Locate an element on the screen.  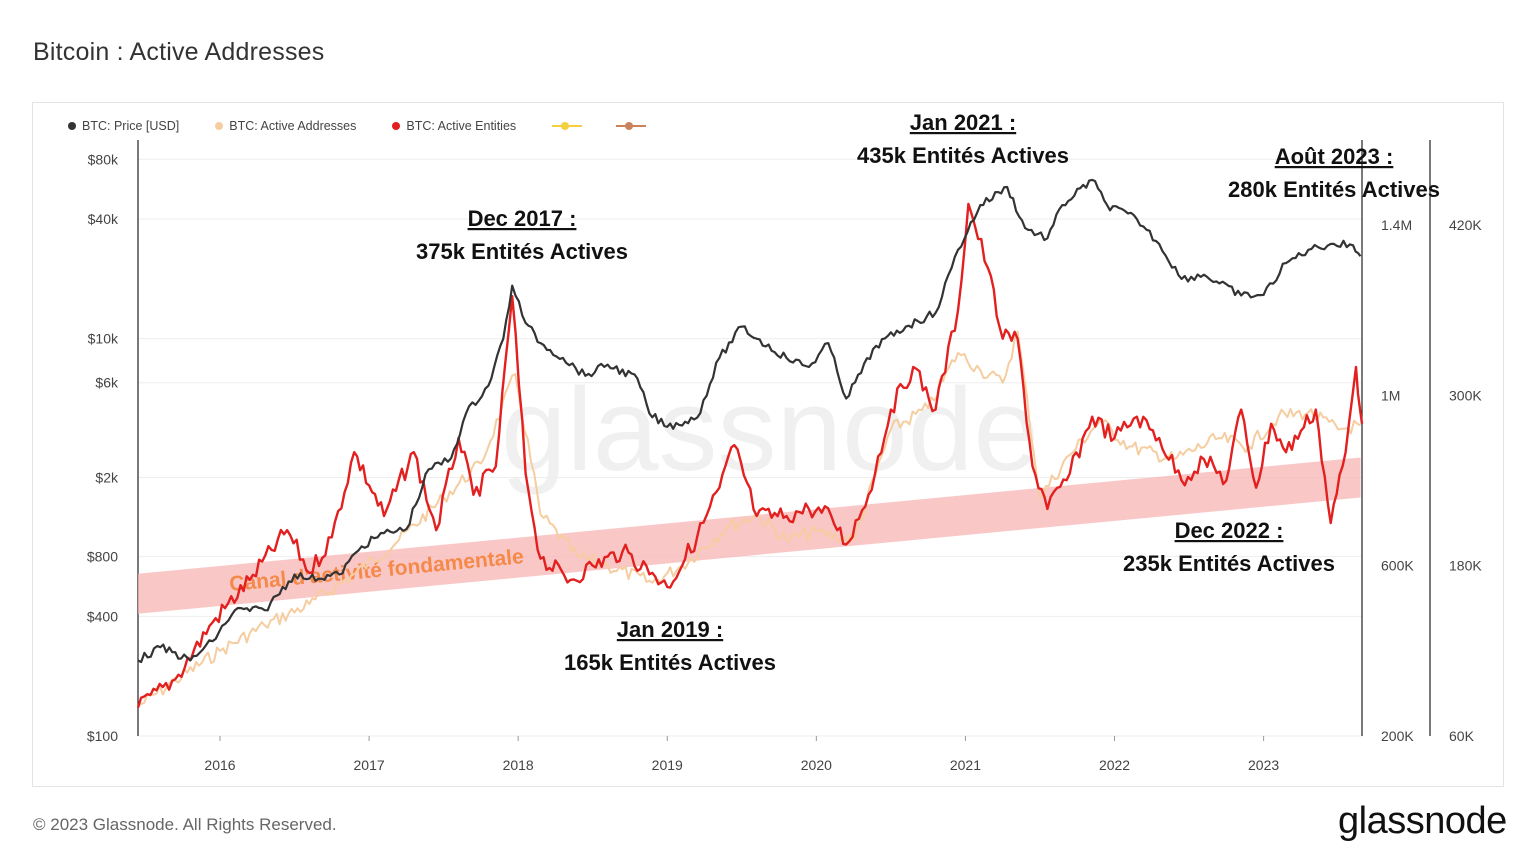
legend-dot-active-addresses is located at coordinates (219, 126).